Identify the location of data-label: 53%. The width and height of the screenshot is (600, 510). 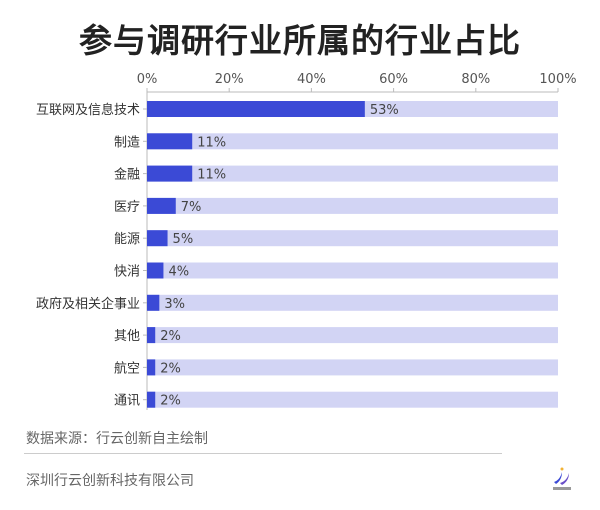
(384, 110).